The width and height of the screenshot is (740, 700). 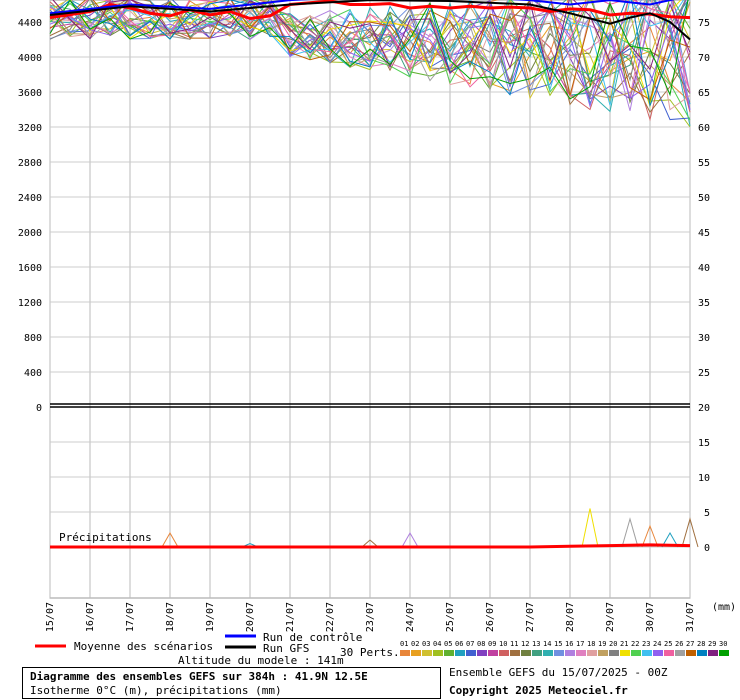 What do you see at coordinates (470, 644) in the screenshot?
I see `member-number-label: 07` at bounding box center [470, 644].